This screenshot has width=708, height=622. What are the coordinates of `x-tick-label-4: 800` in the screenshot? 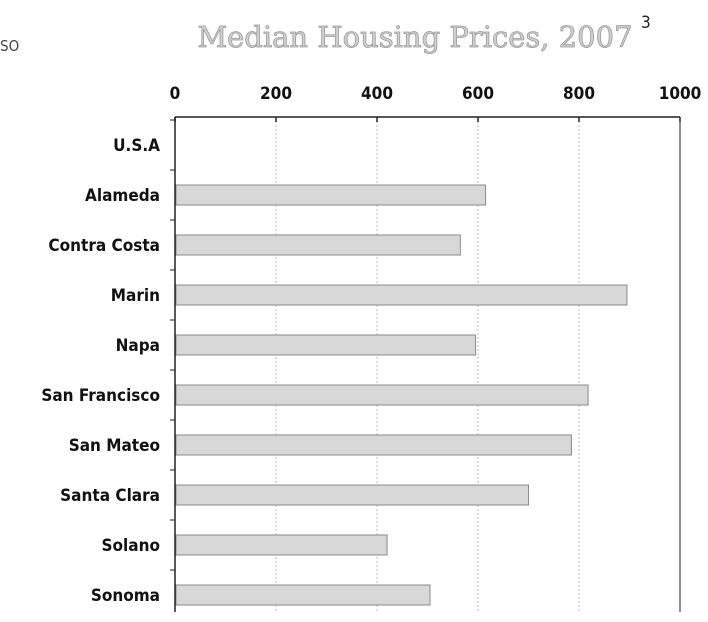 It's located at (579, 94).